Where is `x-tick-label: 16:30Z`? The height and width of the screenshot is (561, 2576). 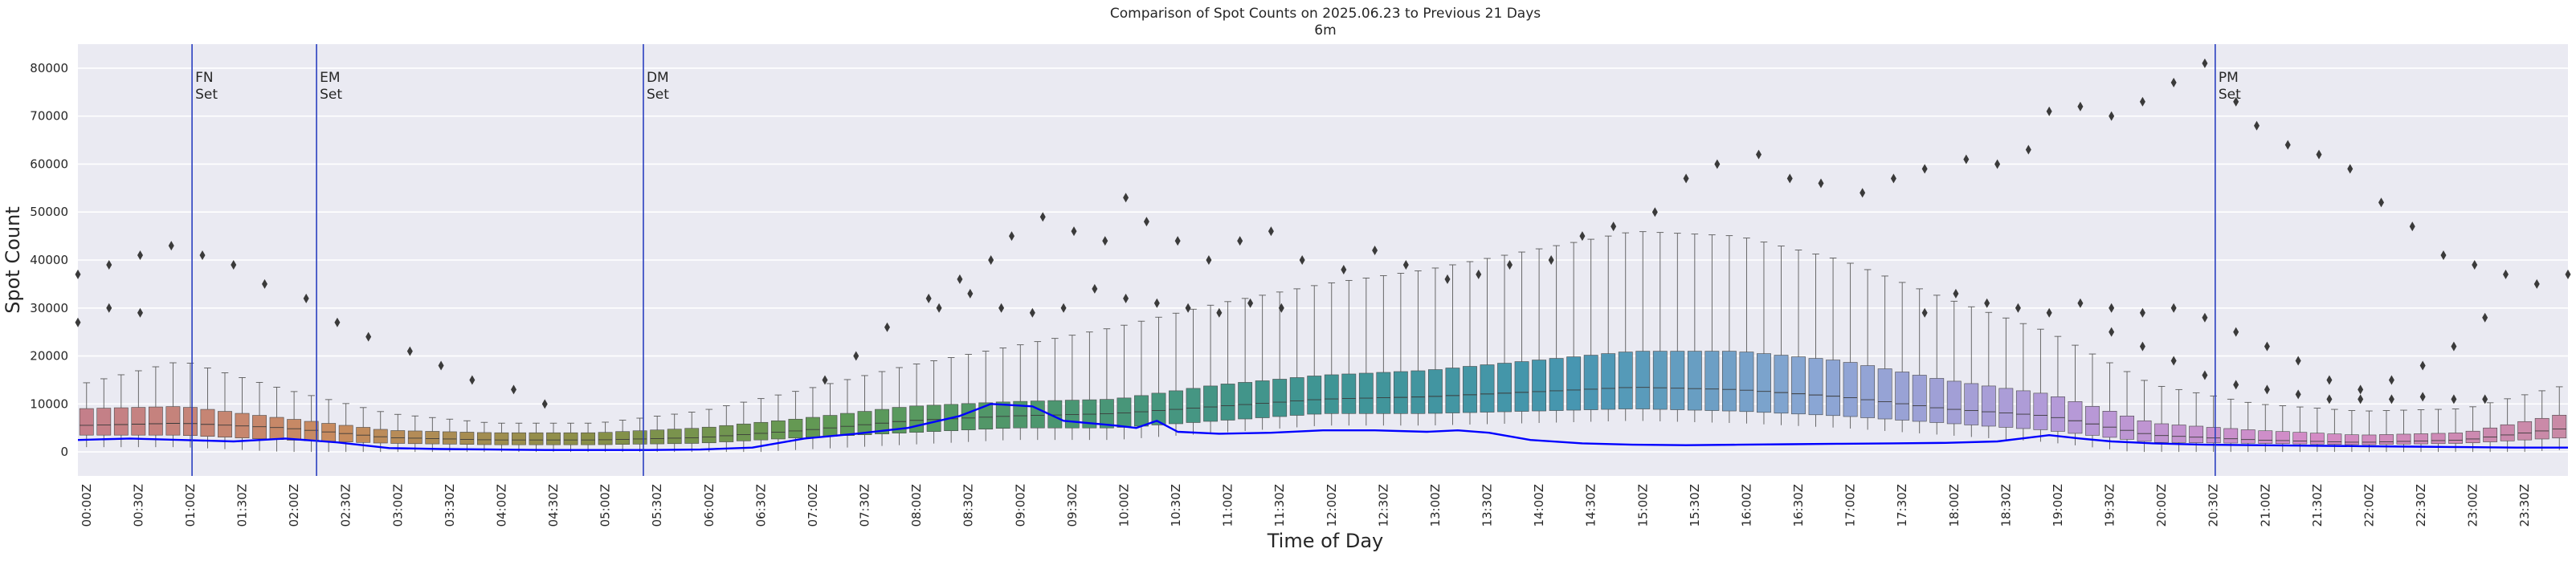
x-tick-label: 16:30Z is located at coordinates (1798, 505).